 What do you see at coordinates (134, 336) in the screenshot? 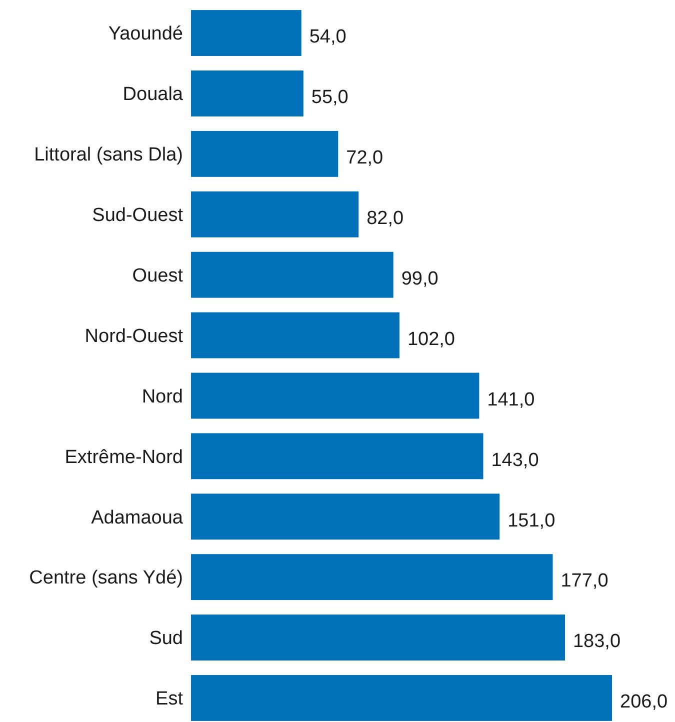
I see `y-tick-label: Nord-Ouest` at bounding box center [134, 336].